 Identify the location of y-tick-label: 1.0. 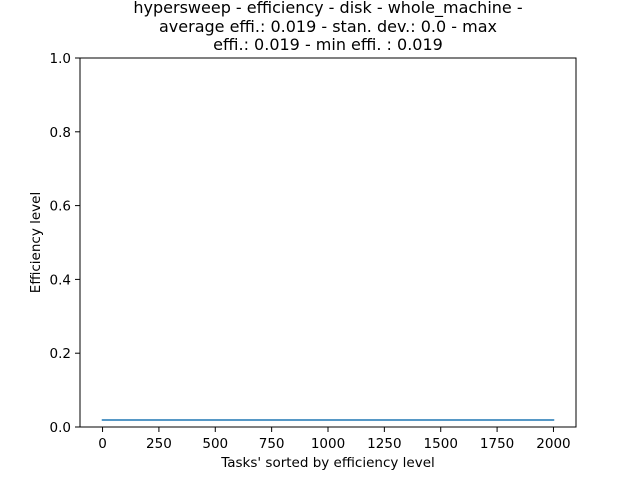
(60, 59).